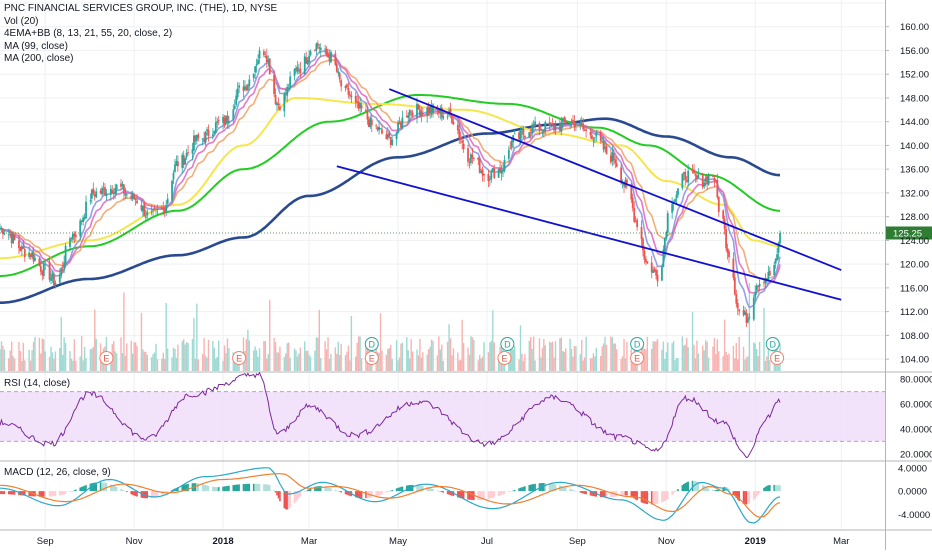 The width and height of the screenshot is (932, 555). What do you see at coordinates (21, 21) in the screenshot?
I see `legend-volume: Vol (20)` at bounding box center [21, 21].